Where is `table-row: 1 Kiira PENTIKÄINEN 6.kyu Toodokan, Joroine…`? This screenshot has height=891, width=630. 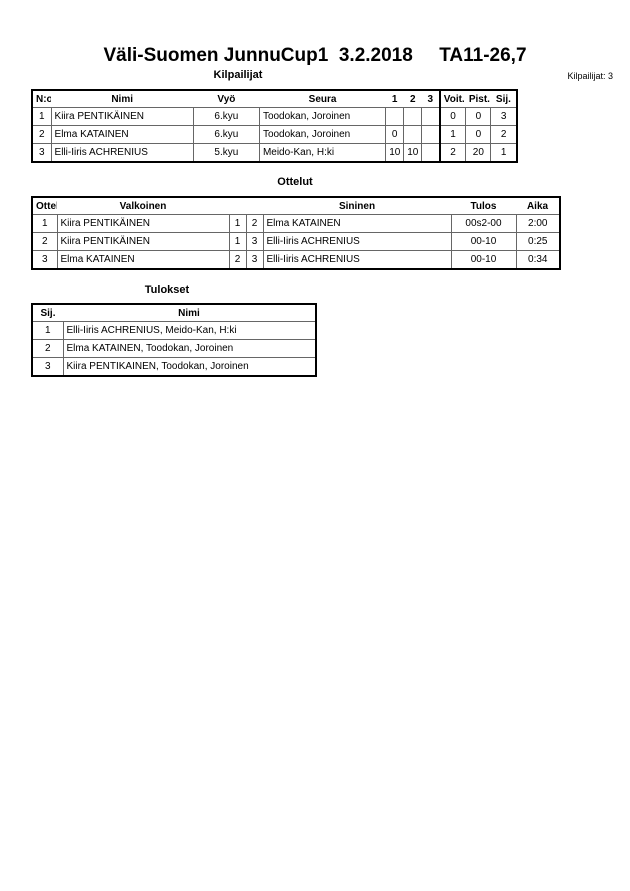
table-row: 1 Kiira PENTIKÄINEN 6.kyu Toodokan, Joroine… is located at coordinates (274, 116).